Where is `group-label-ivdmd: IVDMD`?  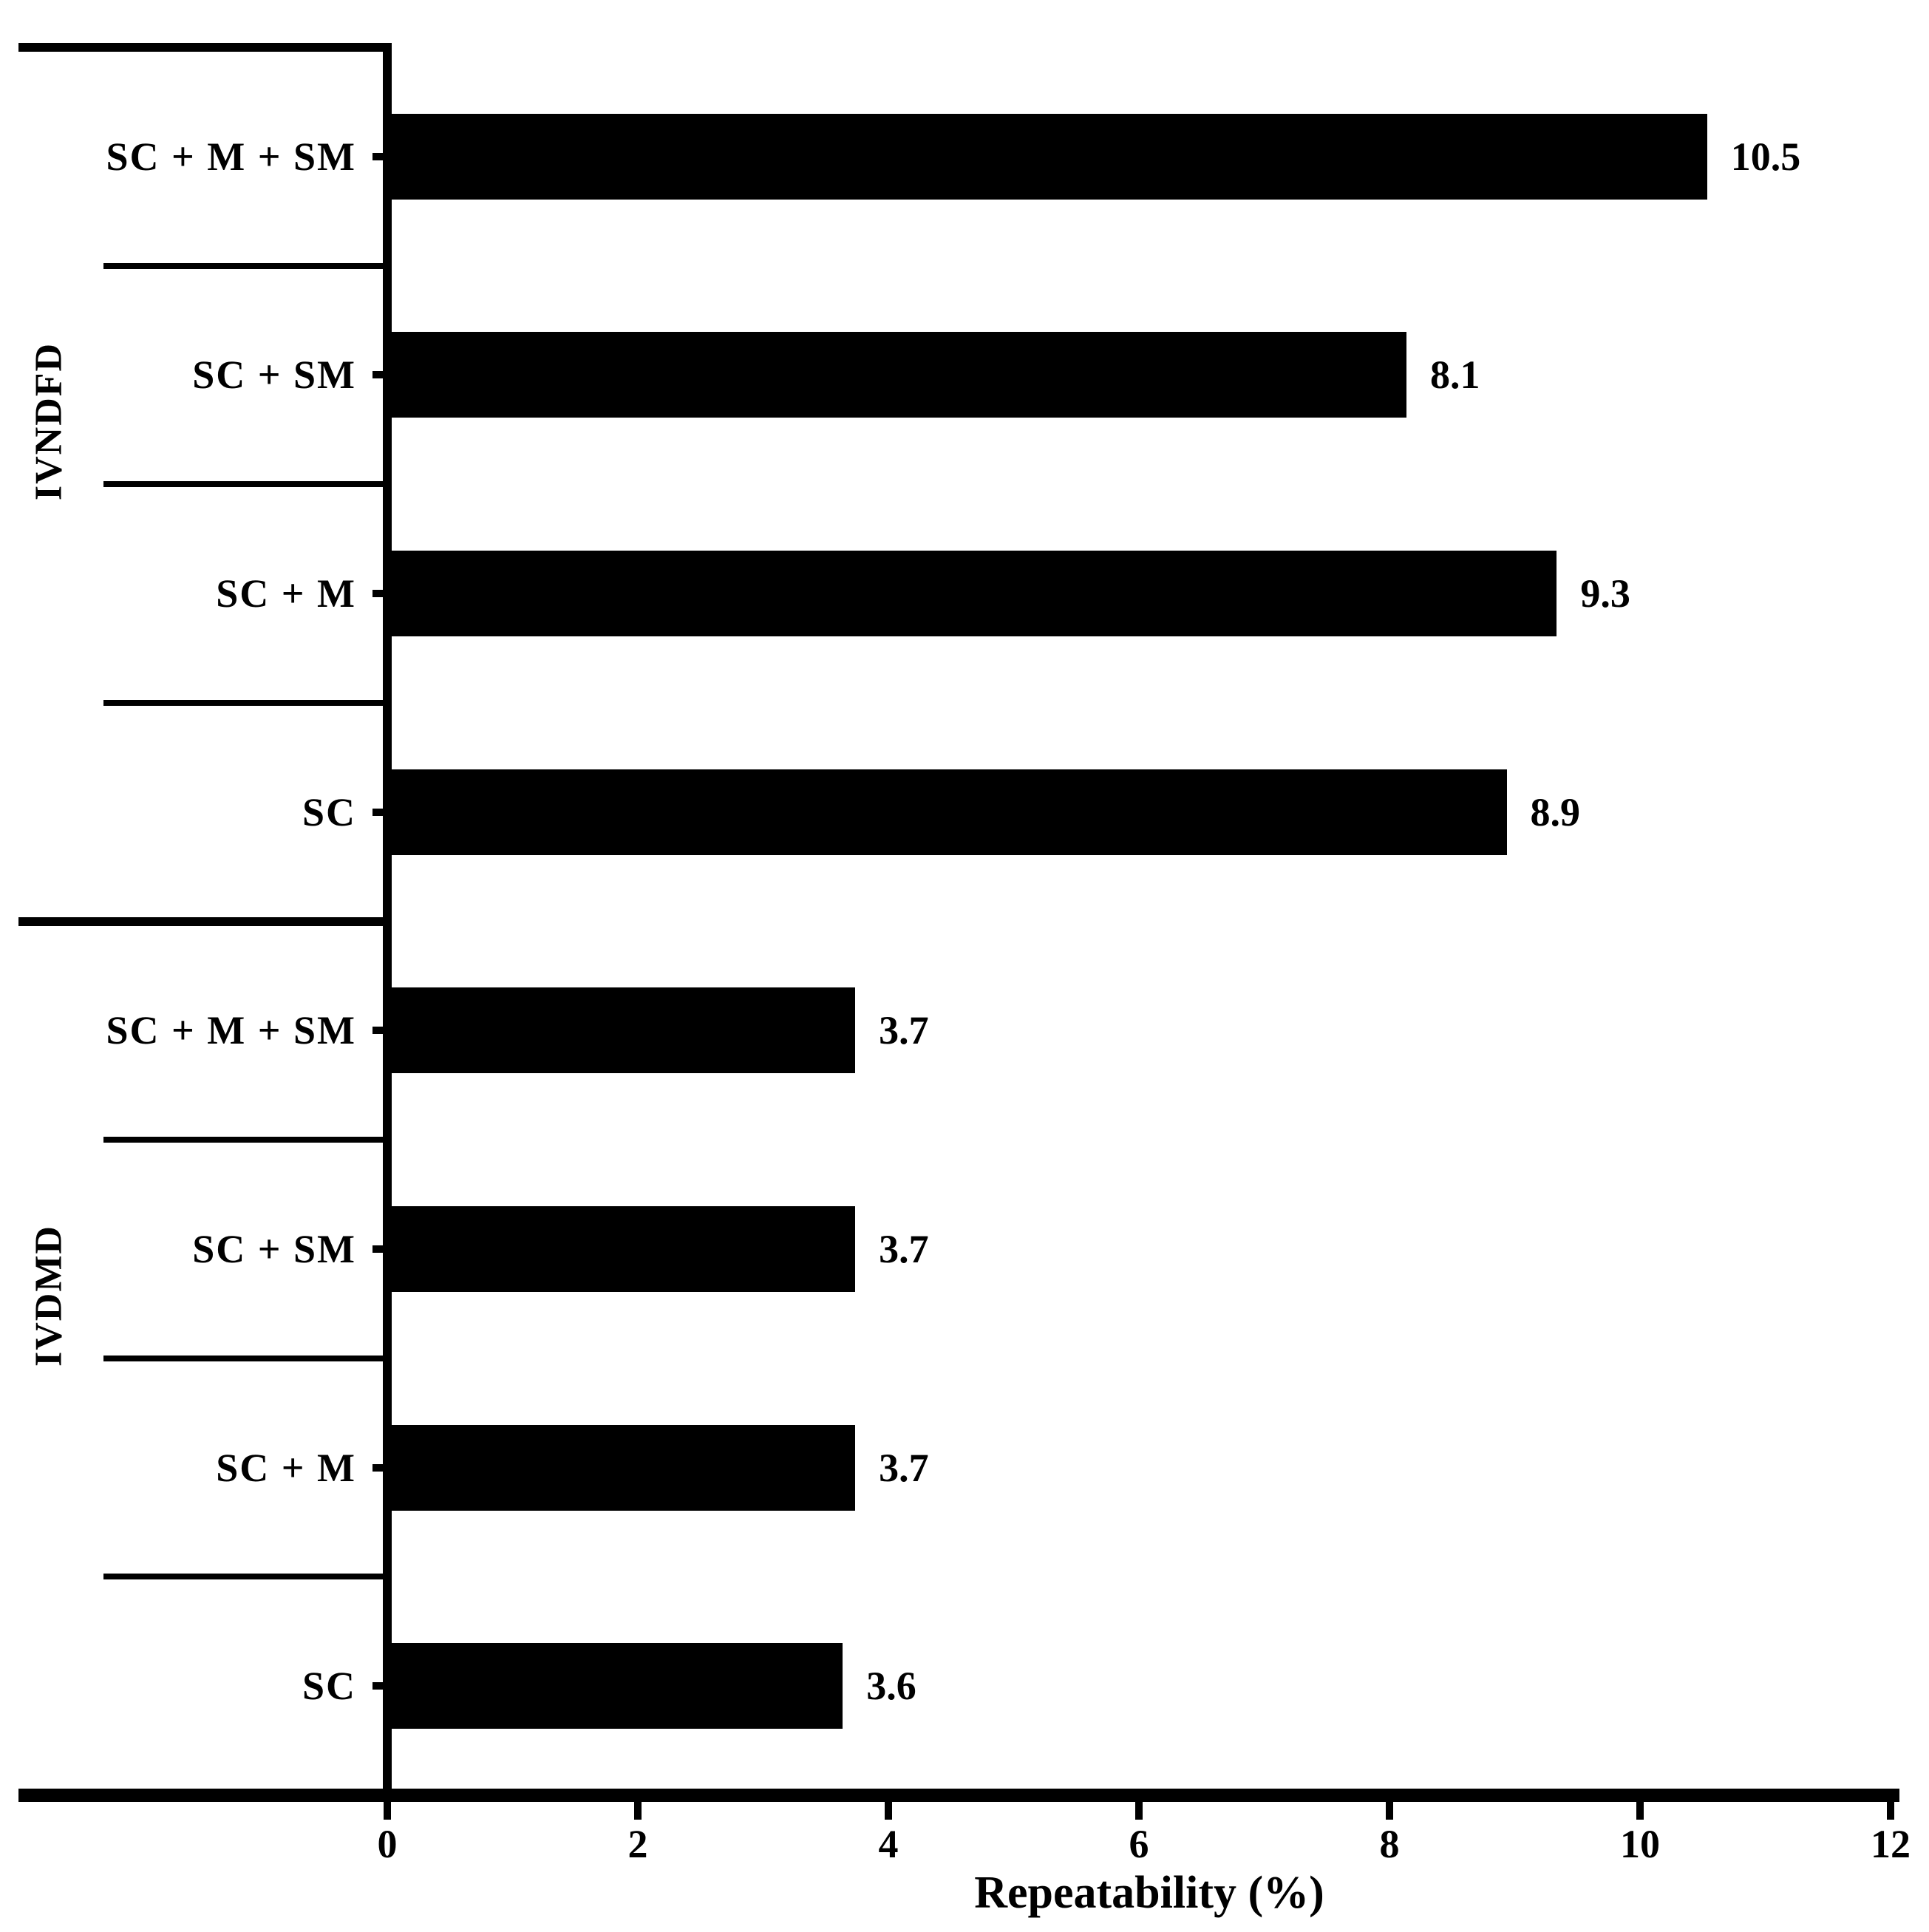 group-label-ivdmd: IVDMD is located at coordinates (48, 1295).